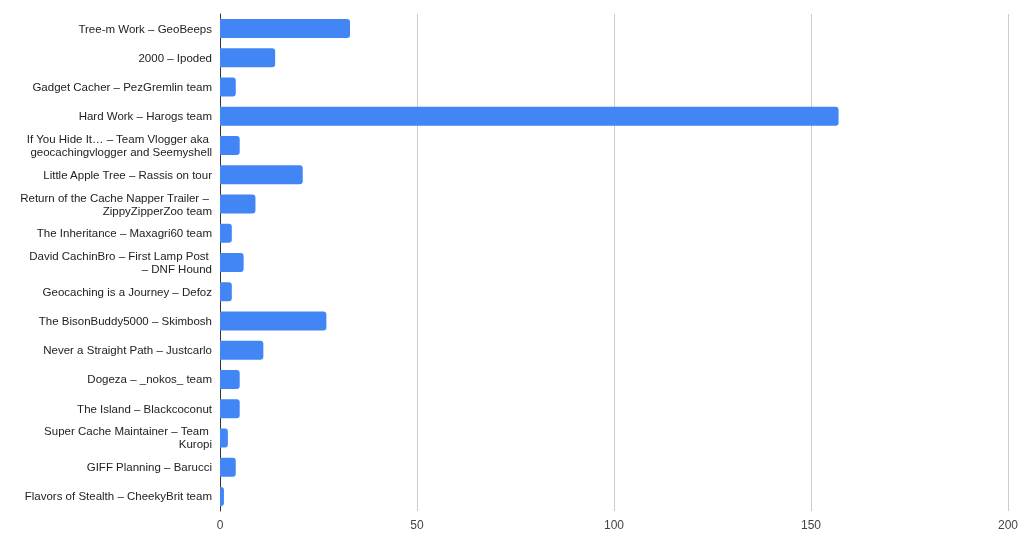  What do you see at coordinates (119, 146) in the screenshot?
I see `y-tick-label: If You Hide It… – Team Vlogger aka geocachingvlogger and Seemyshell` at bounding box center [119, 146].